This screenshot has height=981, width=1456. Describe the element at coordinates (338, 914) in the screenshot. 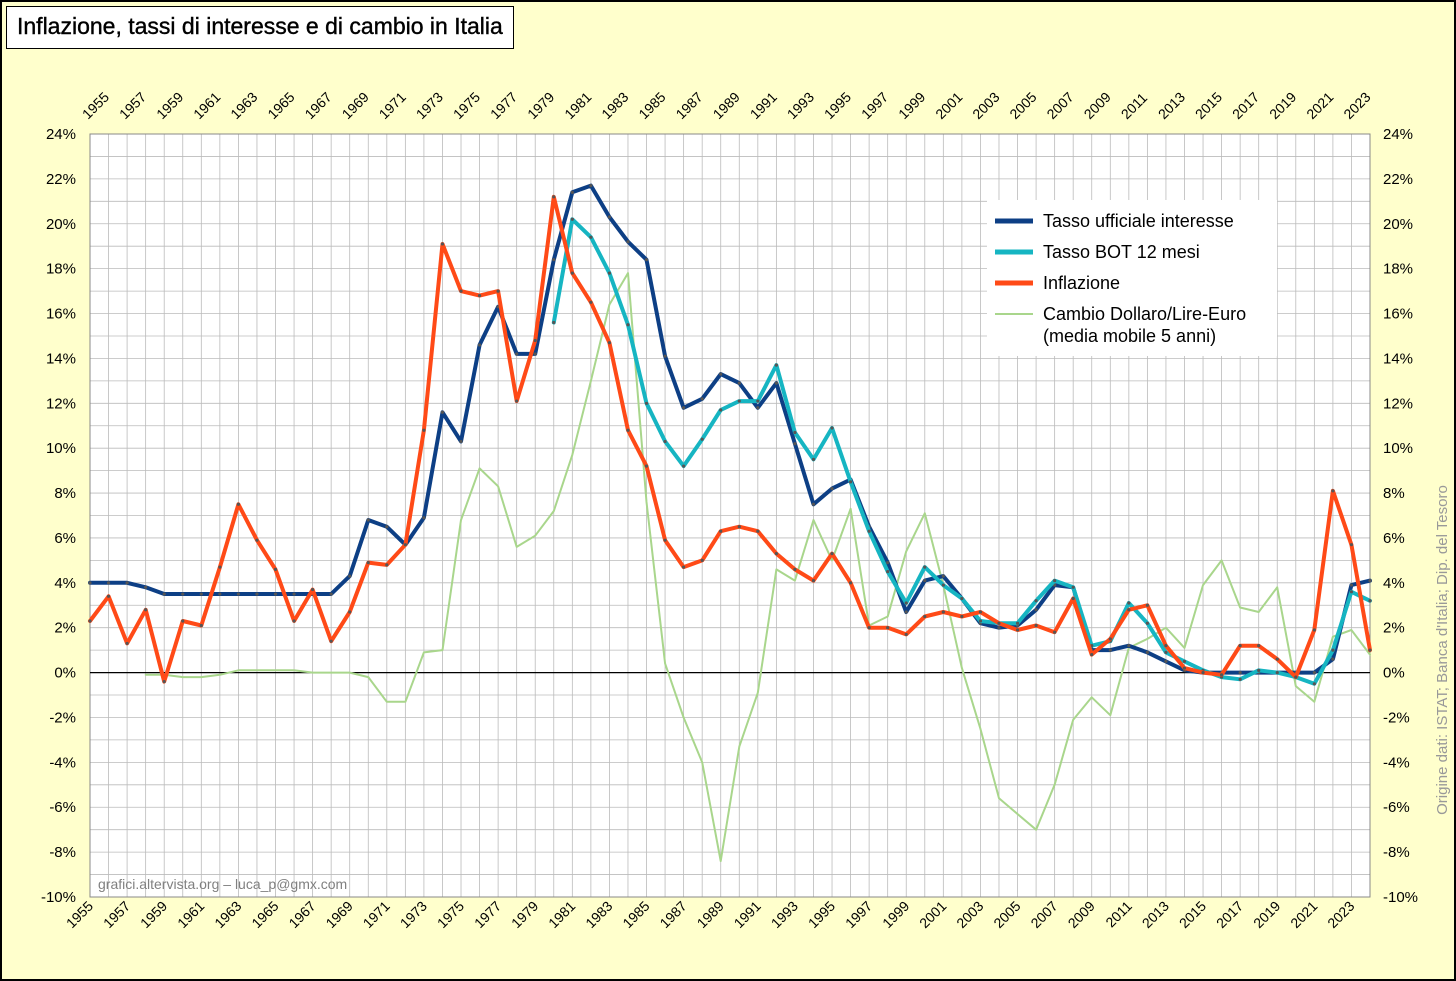

I see `x-tick-label-bottom: 1969` at that location.